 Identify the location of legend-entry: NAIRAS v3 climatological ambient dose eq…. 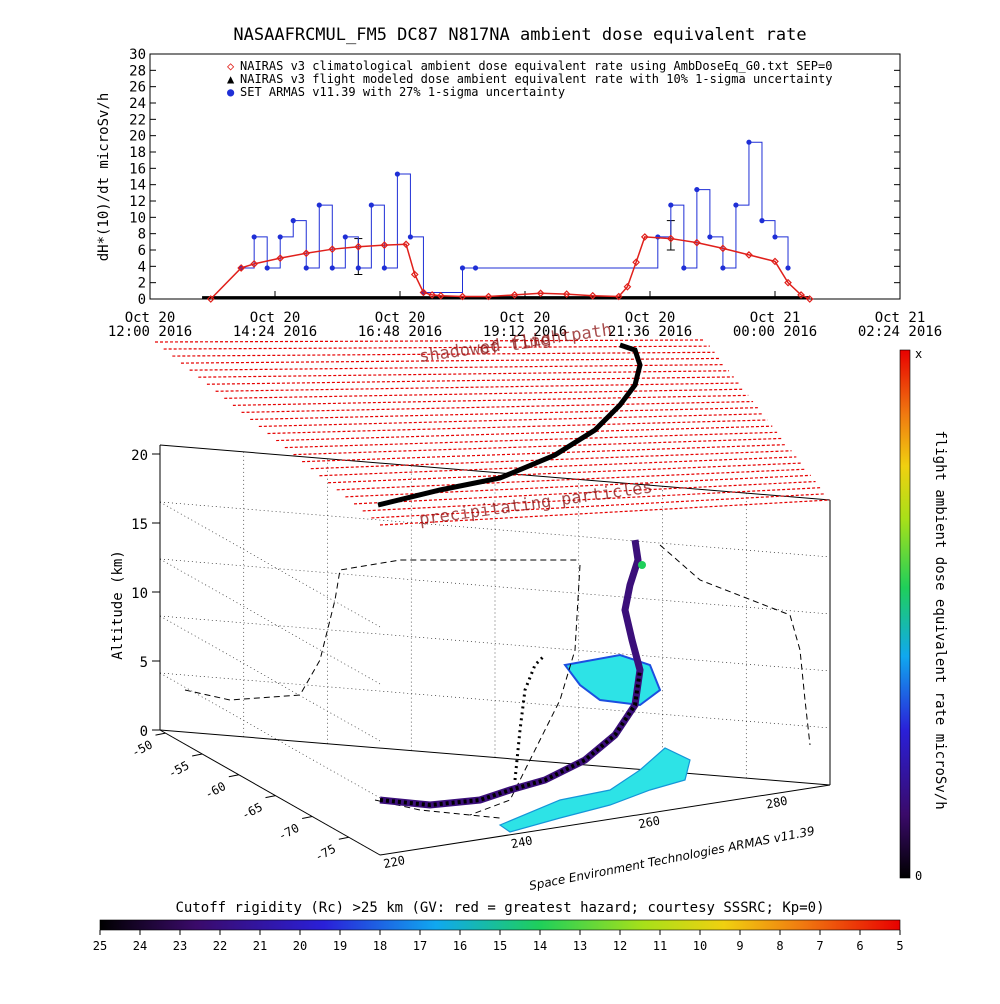
(536, 66).